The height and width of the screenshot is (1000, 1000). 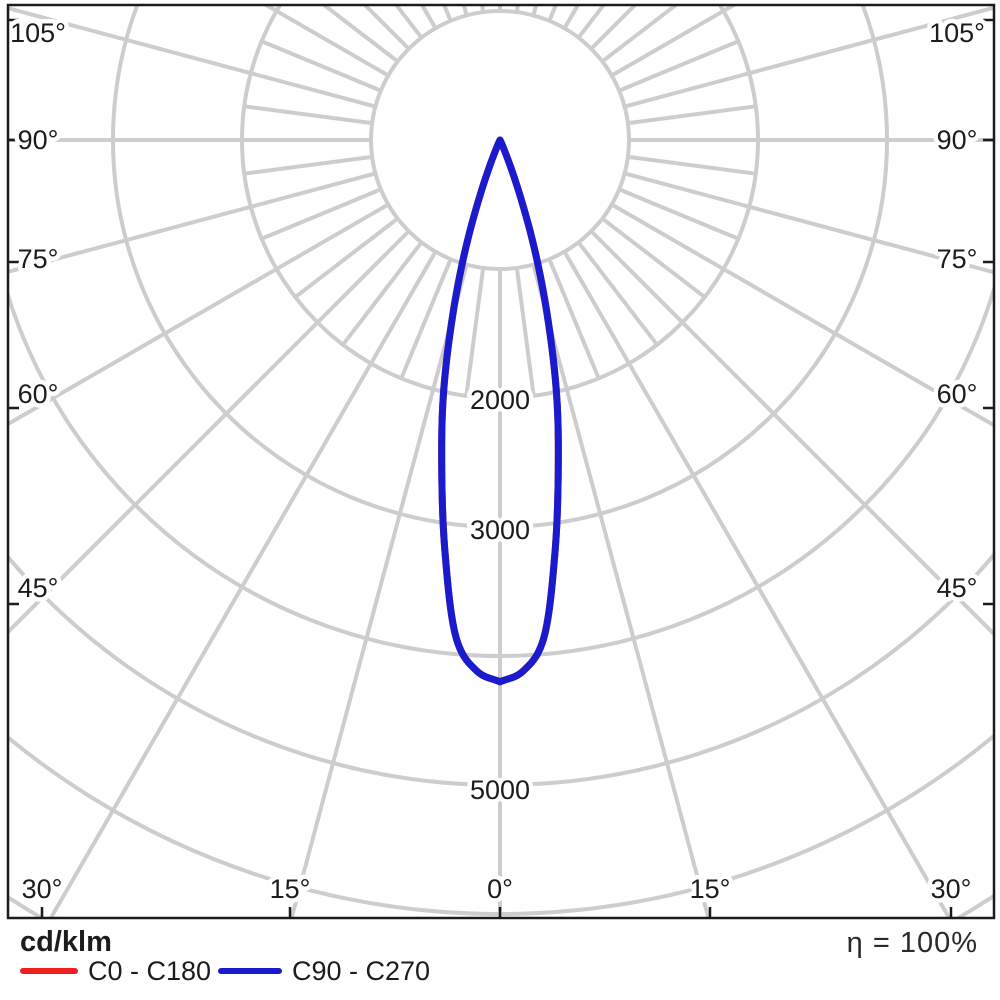 What do you see at coordinates (66, 942) in the screenshot?
I see `units-label: cd/klm` at bounding box center [66, 942].